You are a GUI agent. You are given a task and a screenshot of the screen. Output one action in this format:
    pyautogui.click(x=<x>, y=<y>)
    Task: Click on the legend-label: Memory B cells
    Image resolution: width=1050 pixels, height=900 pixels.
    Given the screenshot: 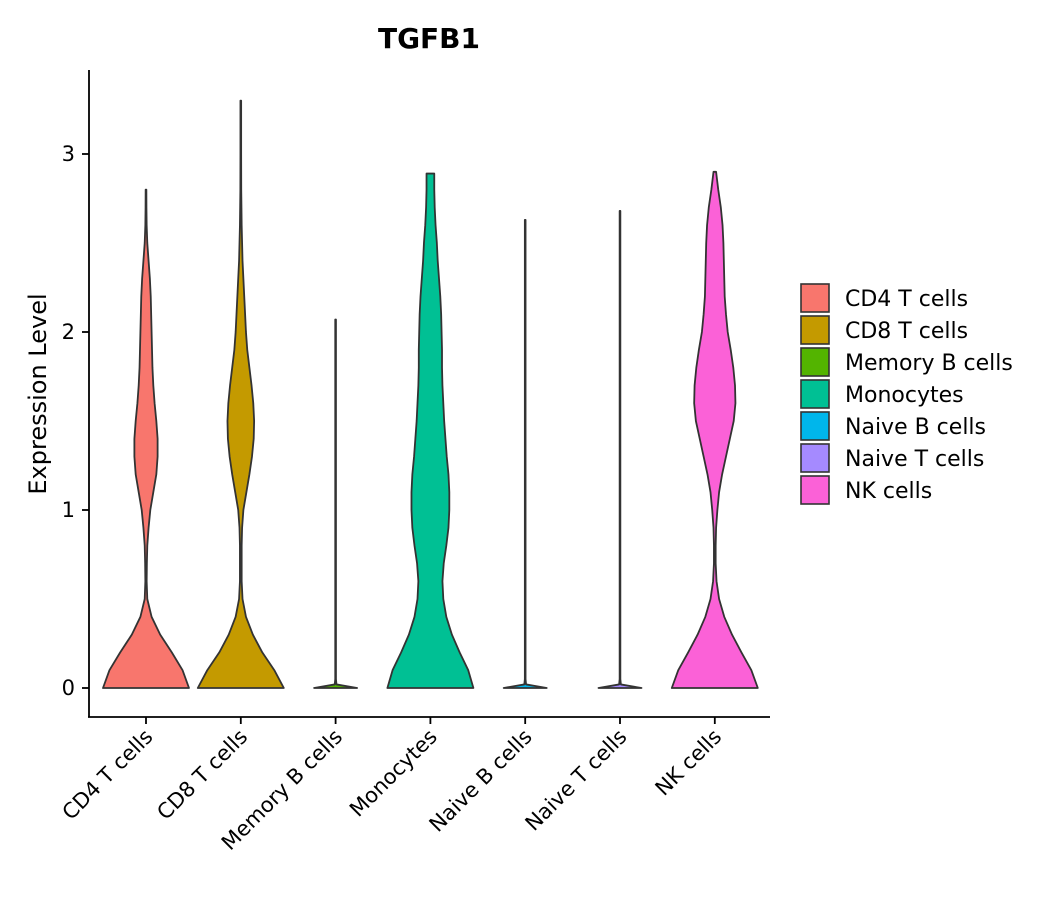 What is the action you would take?
    pyautogui.click(x=929, y=363)
    